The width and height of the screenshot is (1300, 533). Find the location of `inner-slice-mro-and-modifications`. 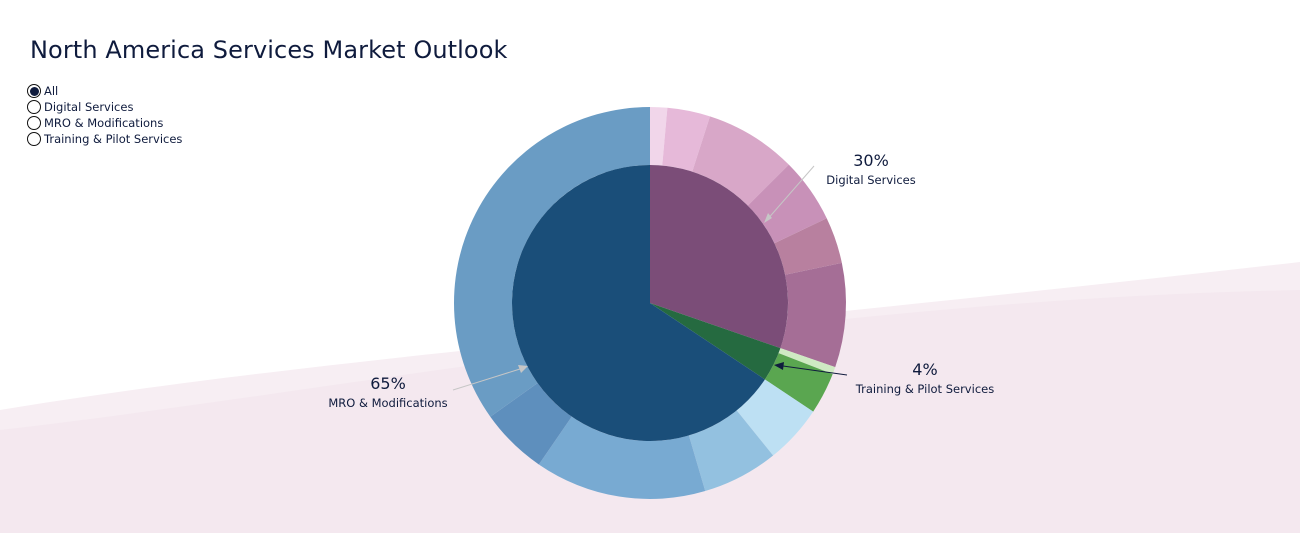

inner-slice-mro-and-modifications is located at coordinates (638, 303).